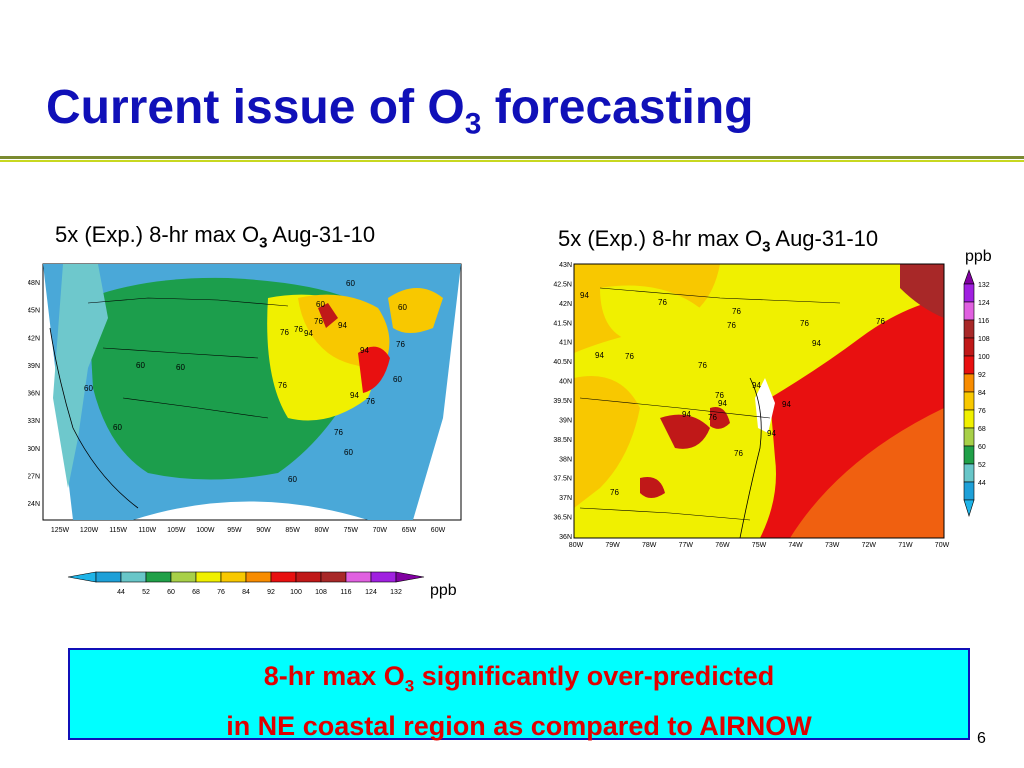 The image size is (1024, 768). Describe the element at coordinates (399, 111) in the screenshot. I see `slide-title: Current issue of O3 forecasting` at that location.